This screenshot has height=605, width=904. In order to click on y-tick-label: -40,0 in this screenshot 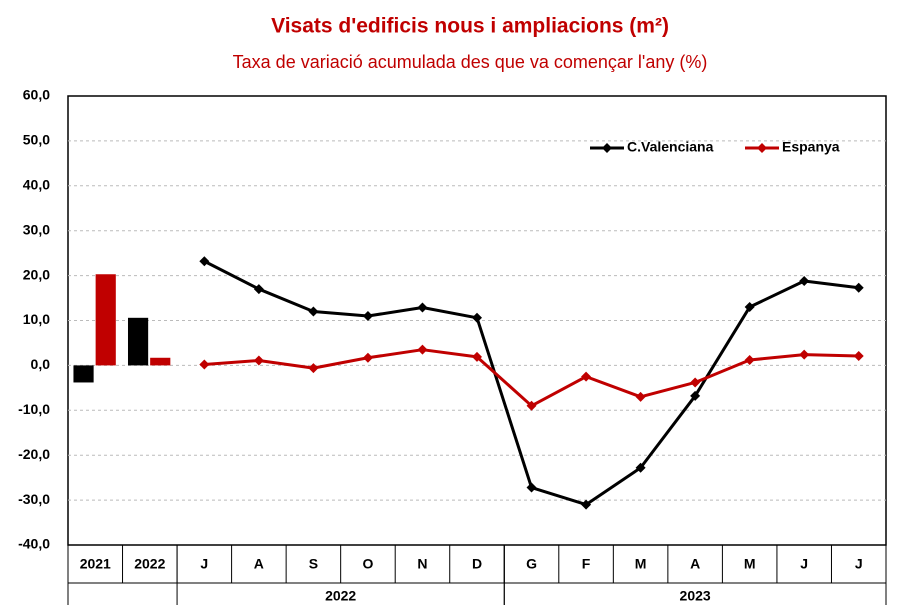, I will do `click(34, 544)`.